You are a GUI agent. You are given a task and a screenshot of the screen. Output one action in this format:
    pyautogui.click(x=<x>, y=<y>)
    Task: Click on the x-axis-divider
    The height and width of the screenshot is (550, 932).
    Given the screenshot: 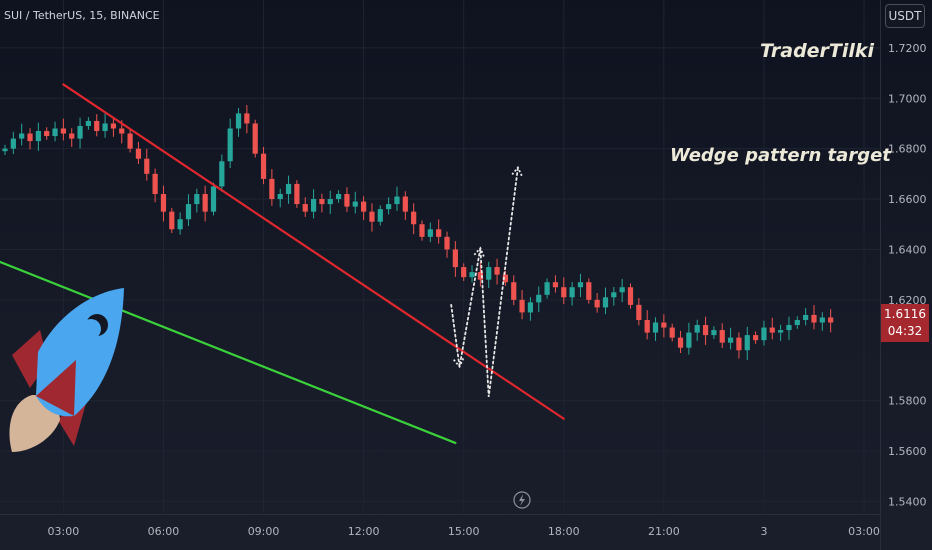 What is the action you would take?
    pyautogui.click(x=440, y=514)
    